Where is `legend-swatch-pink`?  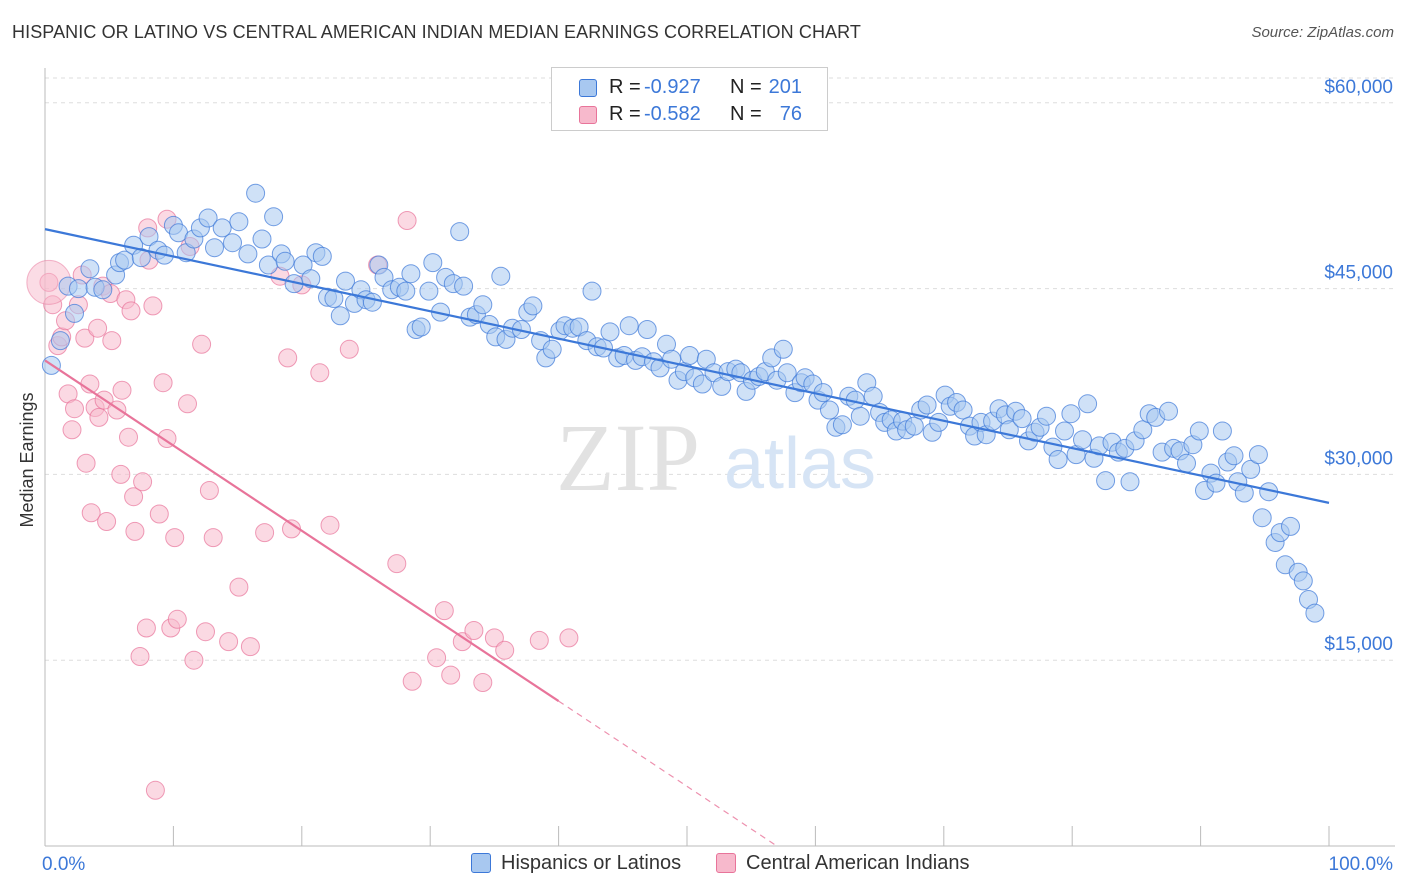
legend-swatch-pink is located at coordinates (588, 115).